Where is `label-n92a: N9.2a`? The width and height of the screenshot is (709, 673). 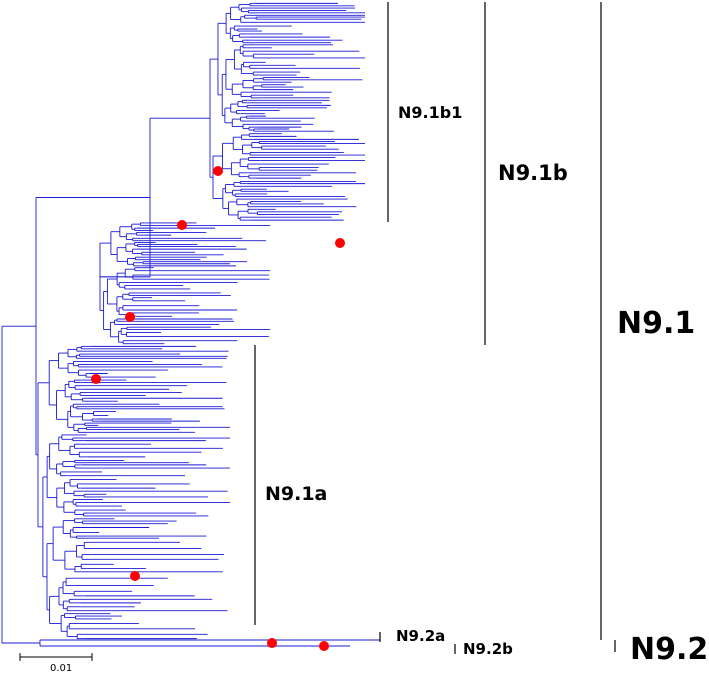 label-n92a: N9.2a is located at coordinates (420, 636).